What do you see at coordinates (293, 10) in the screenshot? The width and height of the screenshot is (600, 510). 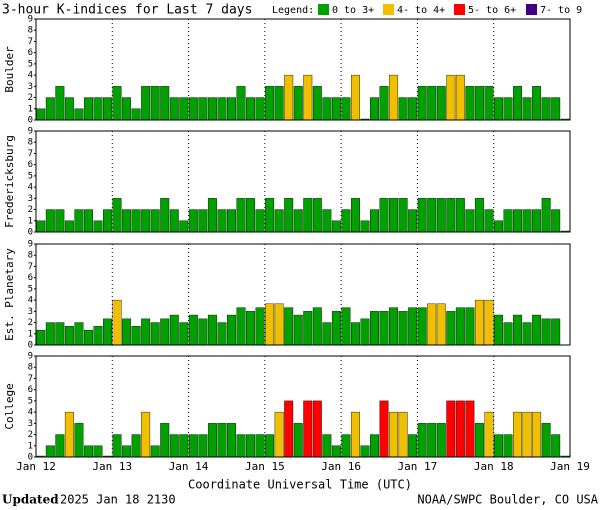 I see `legend-title: Legend:` at bounding box center [293, 10].